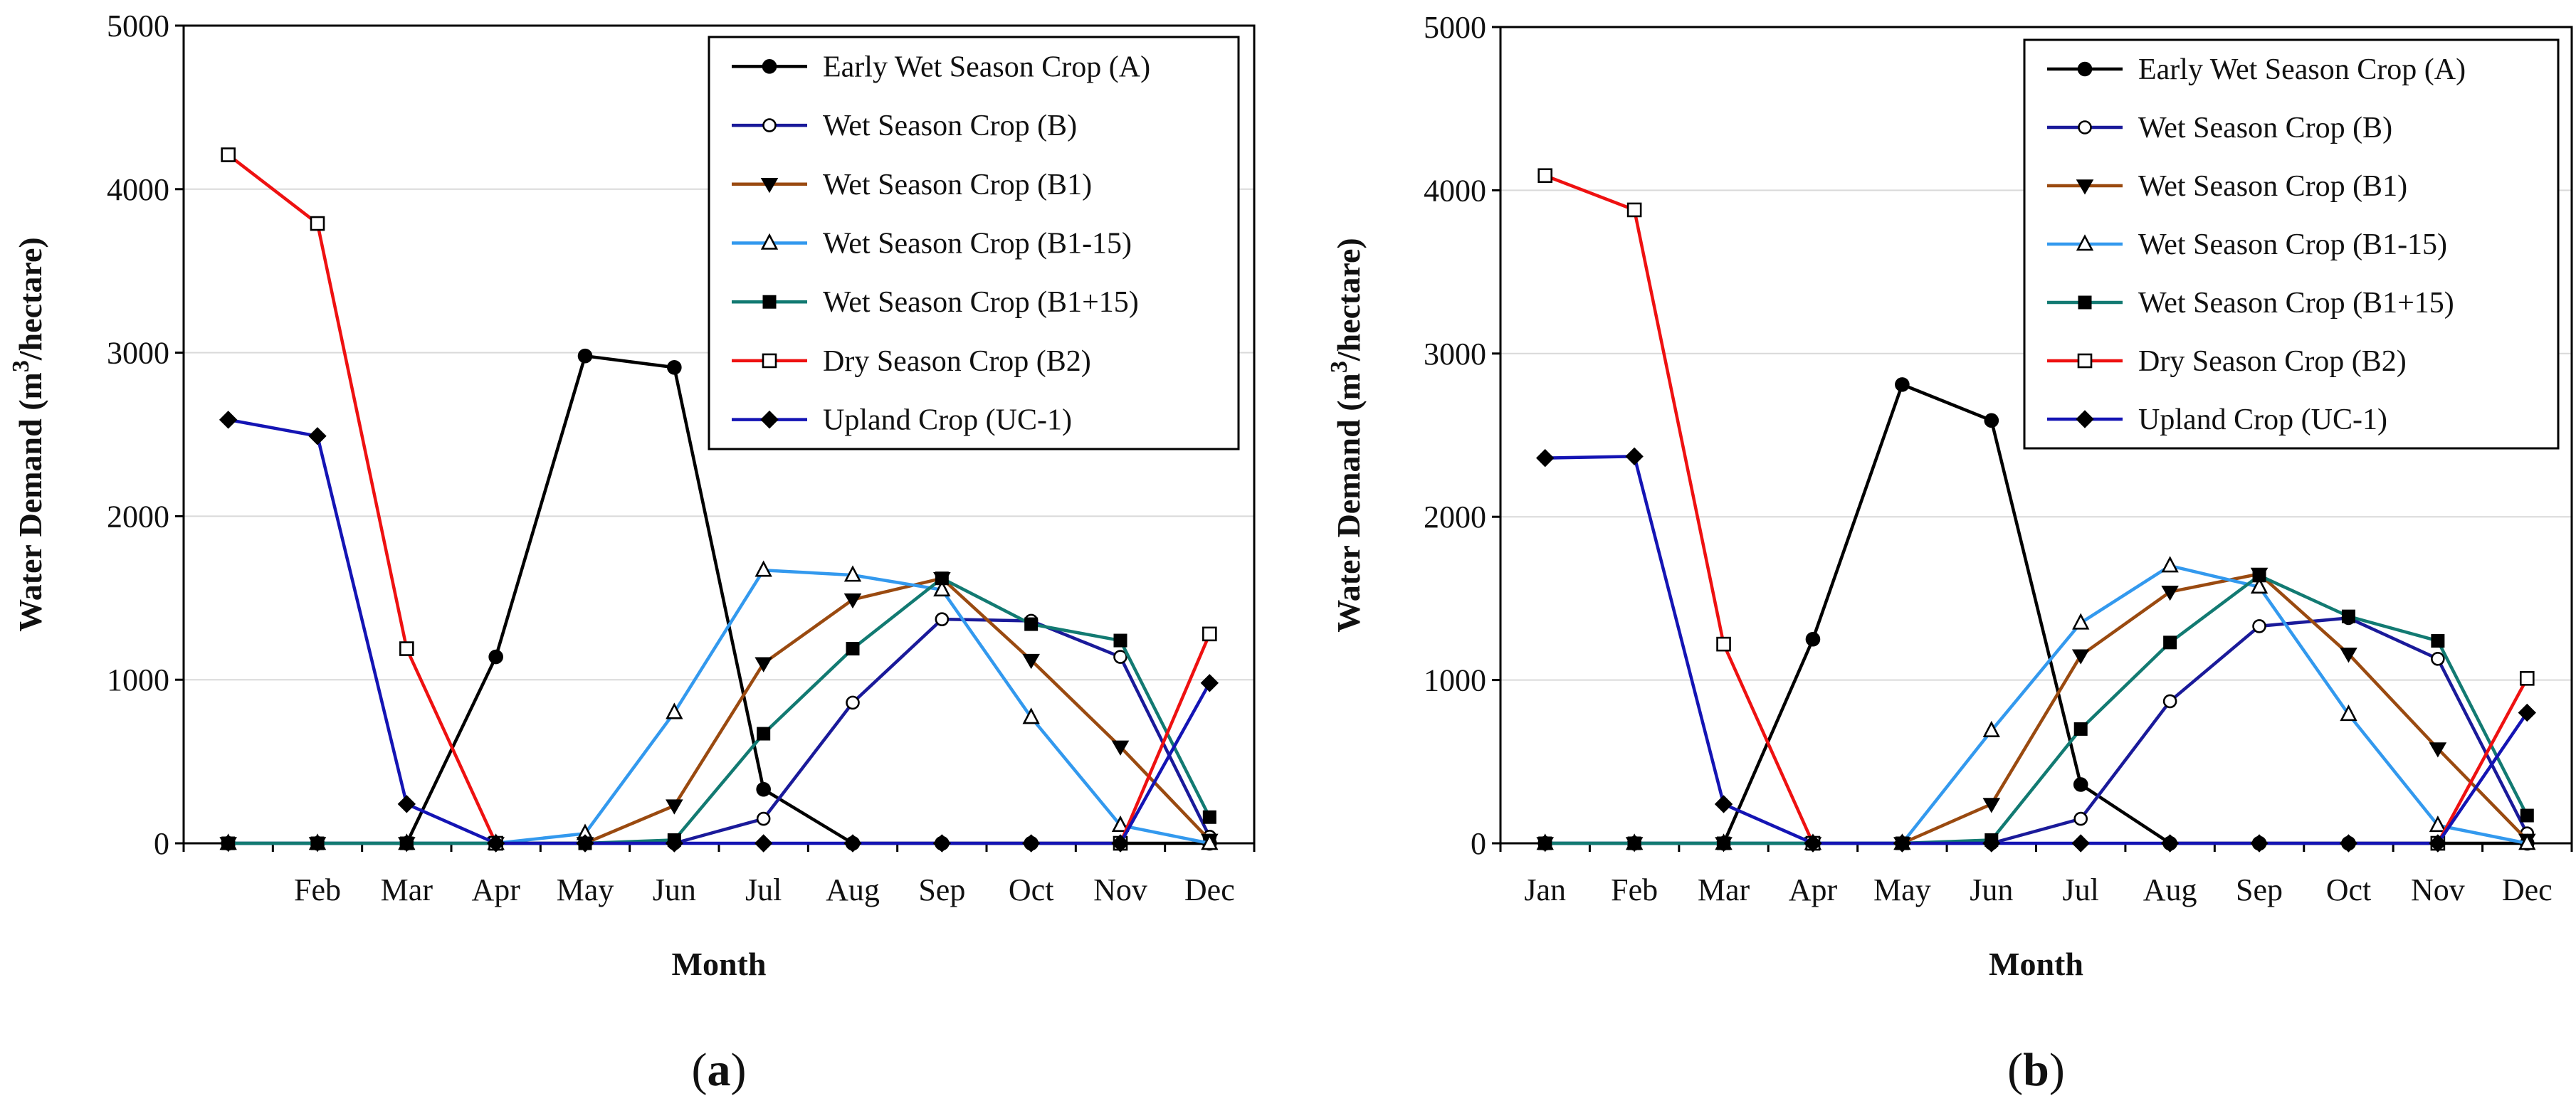 This screenshot has width=2576, height=1113. What do you see at coordinates (950, 126) in the screenshot?
I see `chart-a-legend-label: Wet Season Crop (B)` at bounding box center [950, 126].